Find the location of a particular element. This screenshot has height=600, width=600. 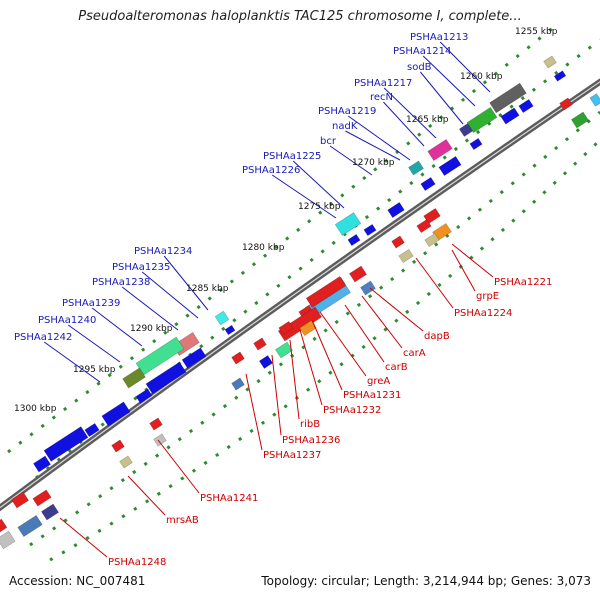

leader-PSHAa1234 is located at coordinates (186, 283).